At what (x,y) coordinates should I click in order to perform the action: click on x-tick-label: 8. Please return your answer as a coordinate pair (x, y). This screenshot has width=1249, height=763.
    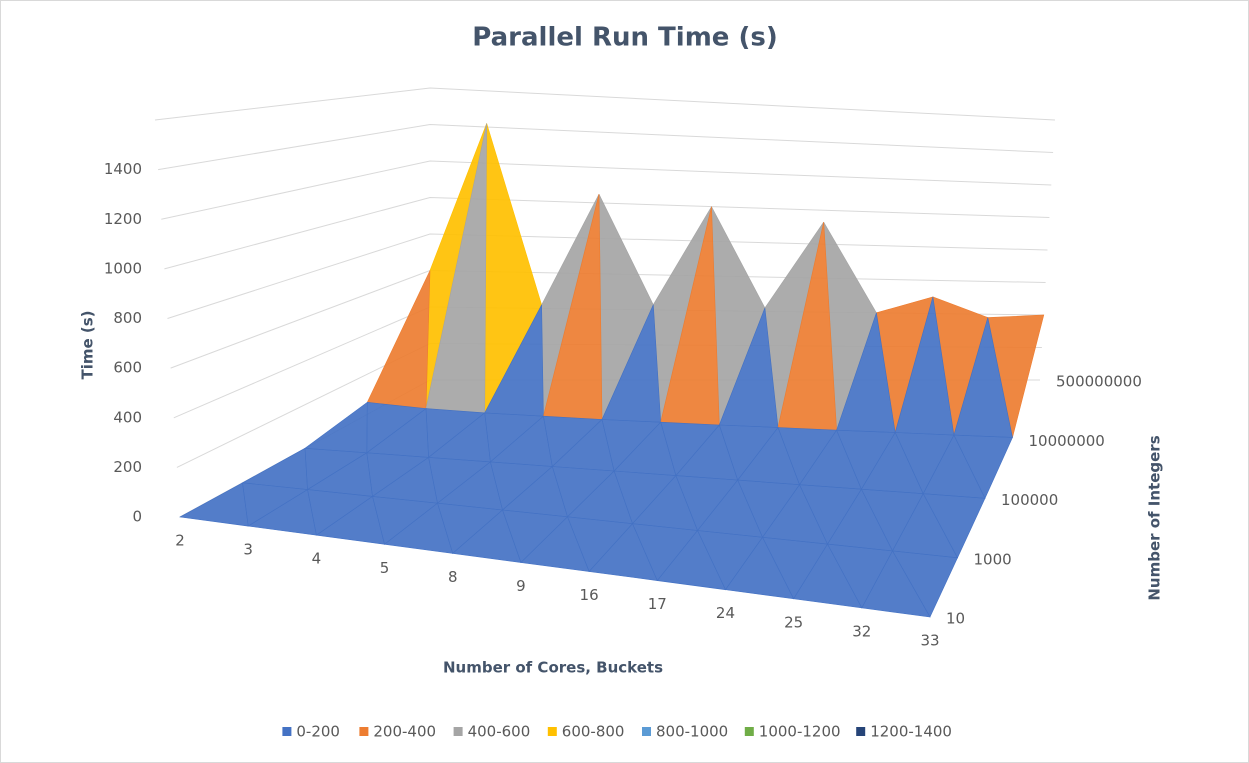
    Looking at the image, I should click on (453, 577).